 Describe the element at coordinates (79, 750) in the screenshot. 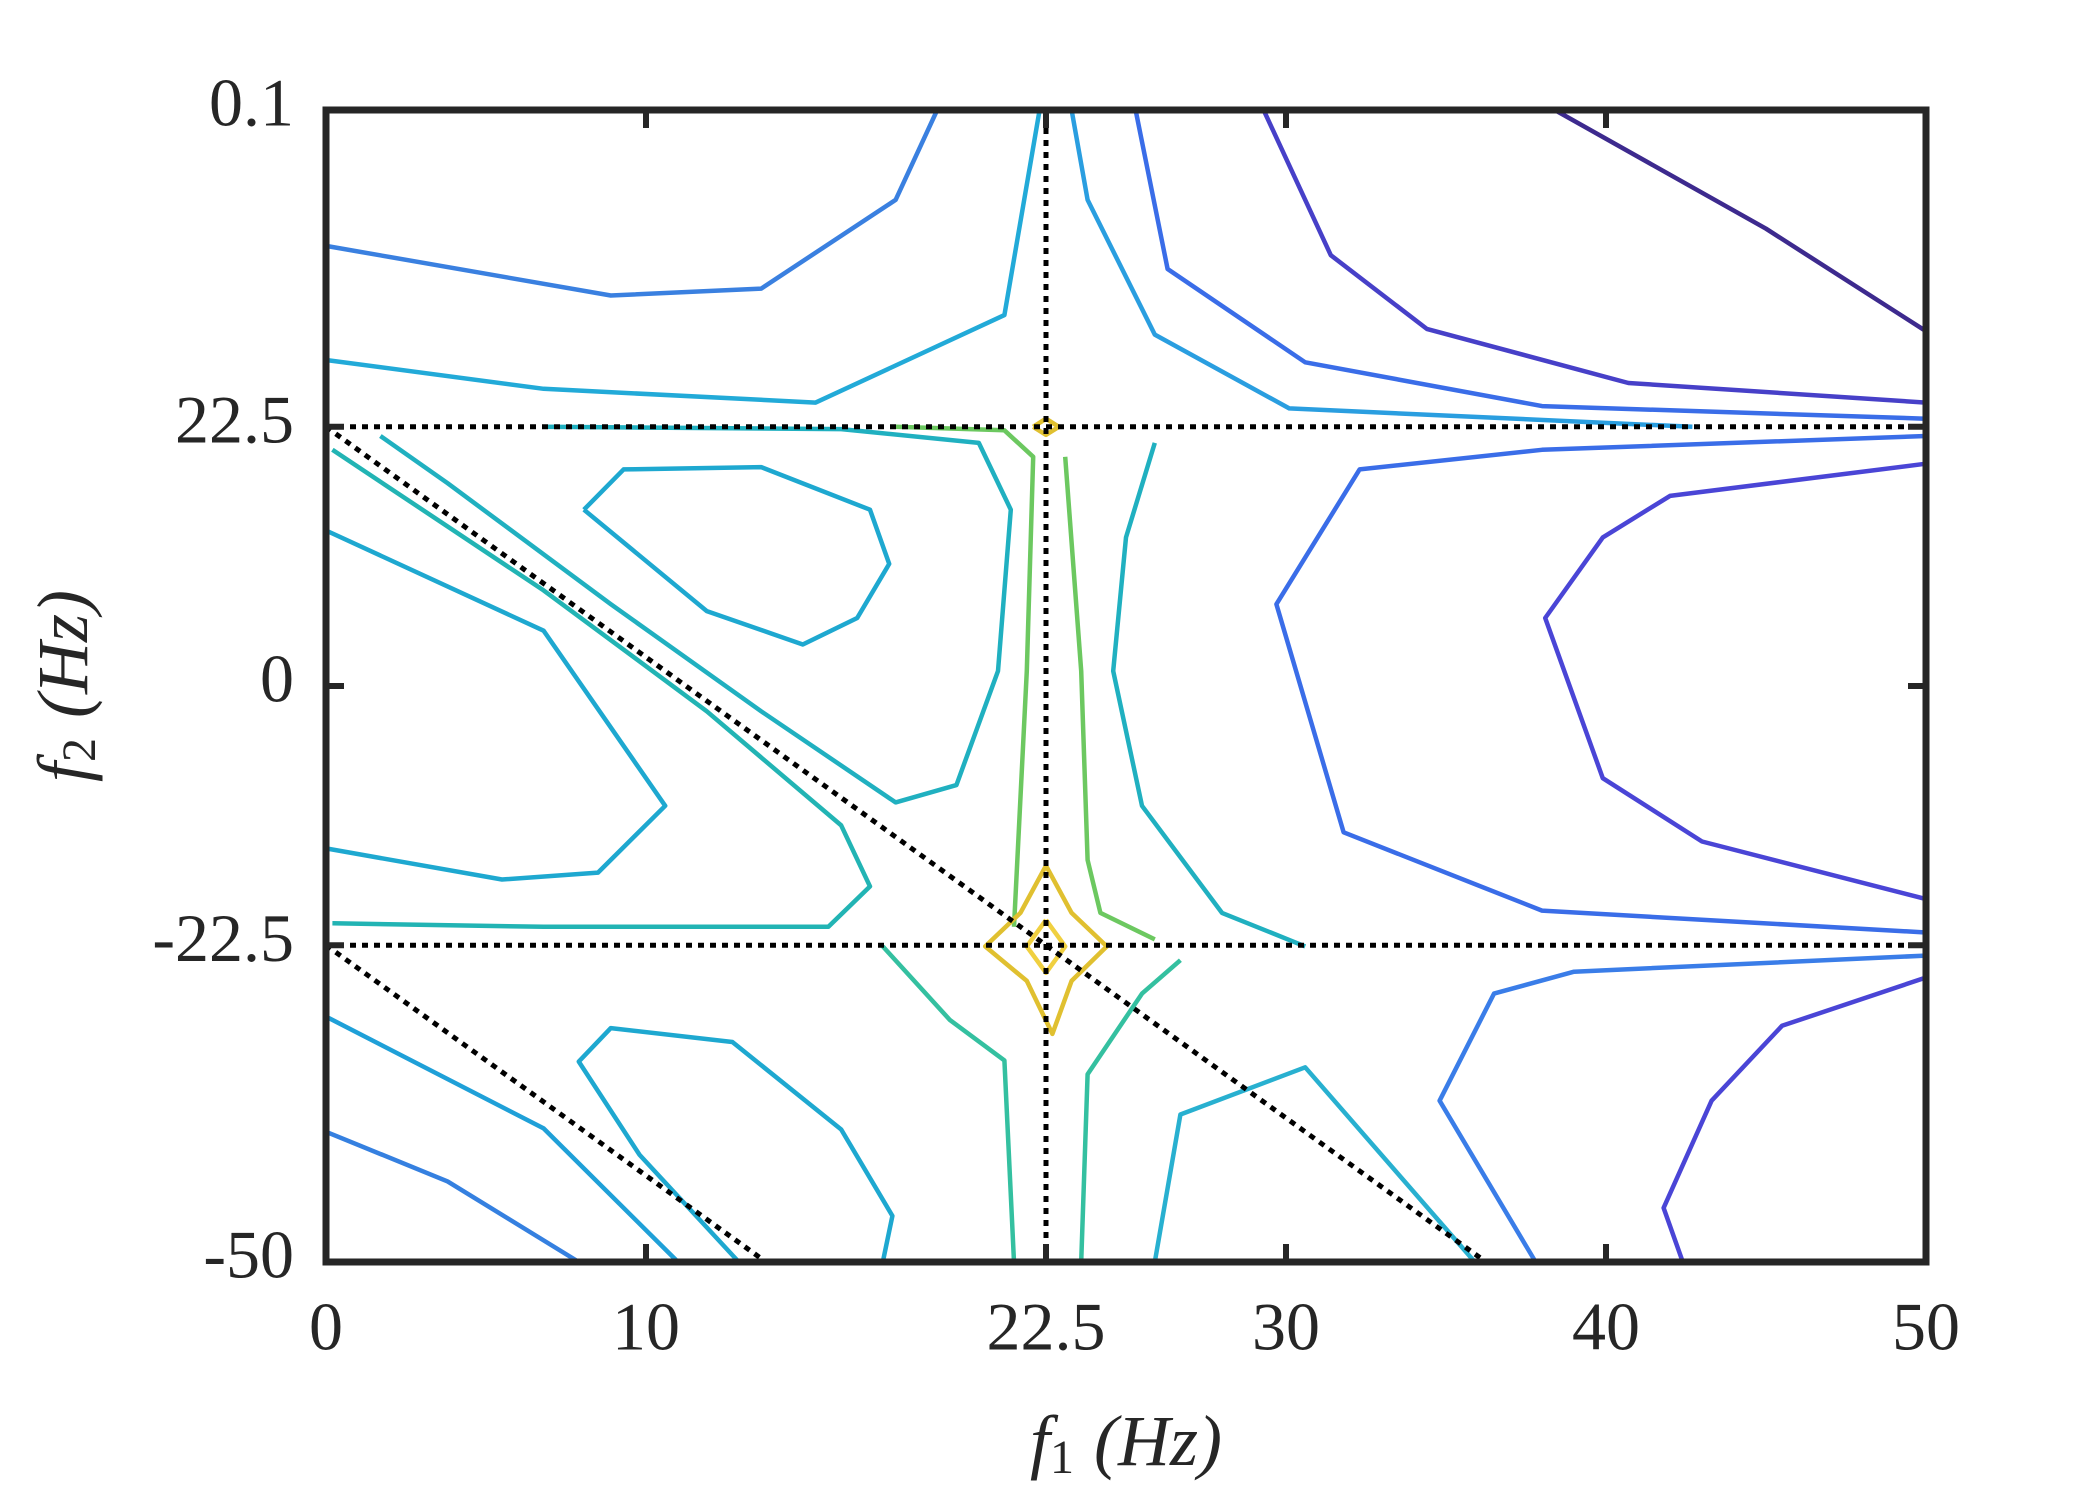

I see `y-label-subscript: 2` at that location.